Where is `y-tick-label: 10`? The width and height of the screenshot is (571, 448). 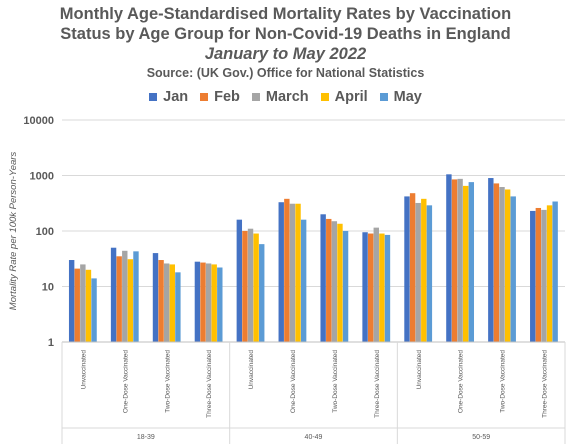
y-tick-label: 10 is located at coordinates (48, 288).